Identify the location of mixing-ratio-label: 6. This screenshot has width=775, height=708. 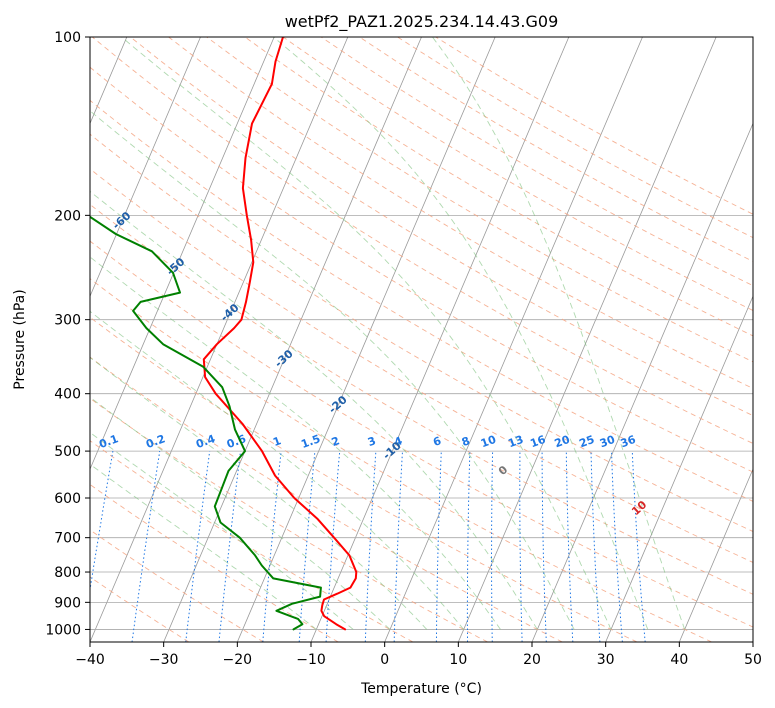
(437, 441).